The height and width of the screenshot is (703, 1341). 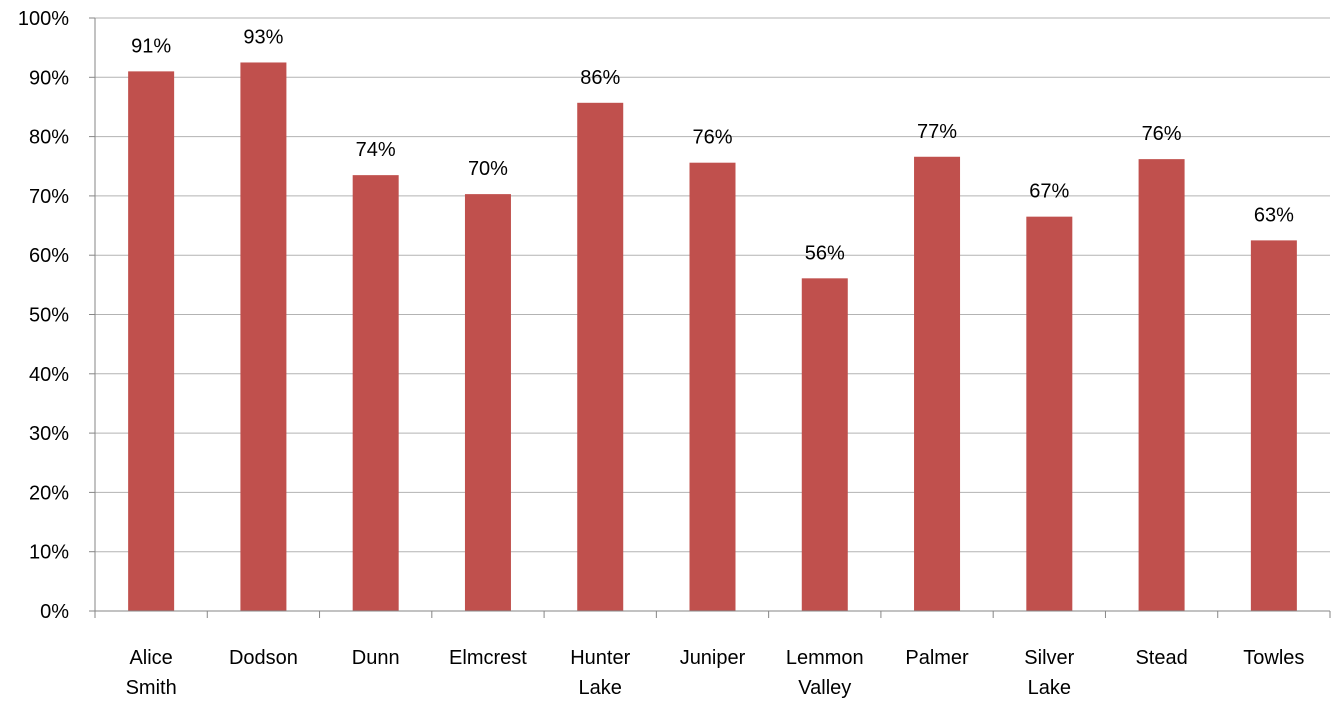 I want to click on x-category-label: Dodson, so click(x=263, y=658).